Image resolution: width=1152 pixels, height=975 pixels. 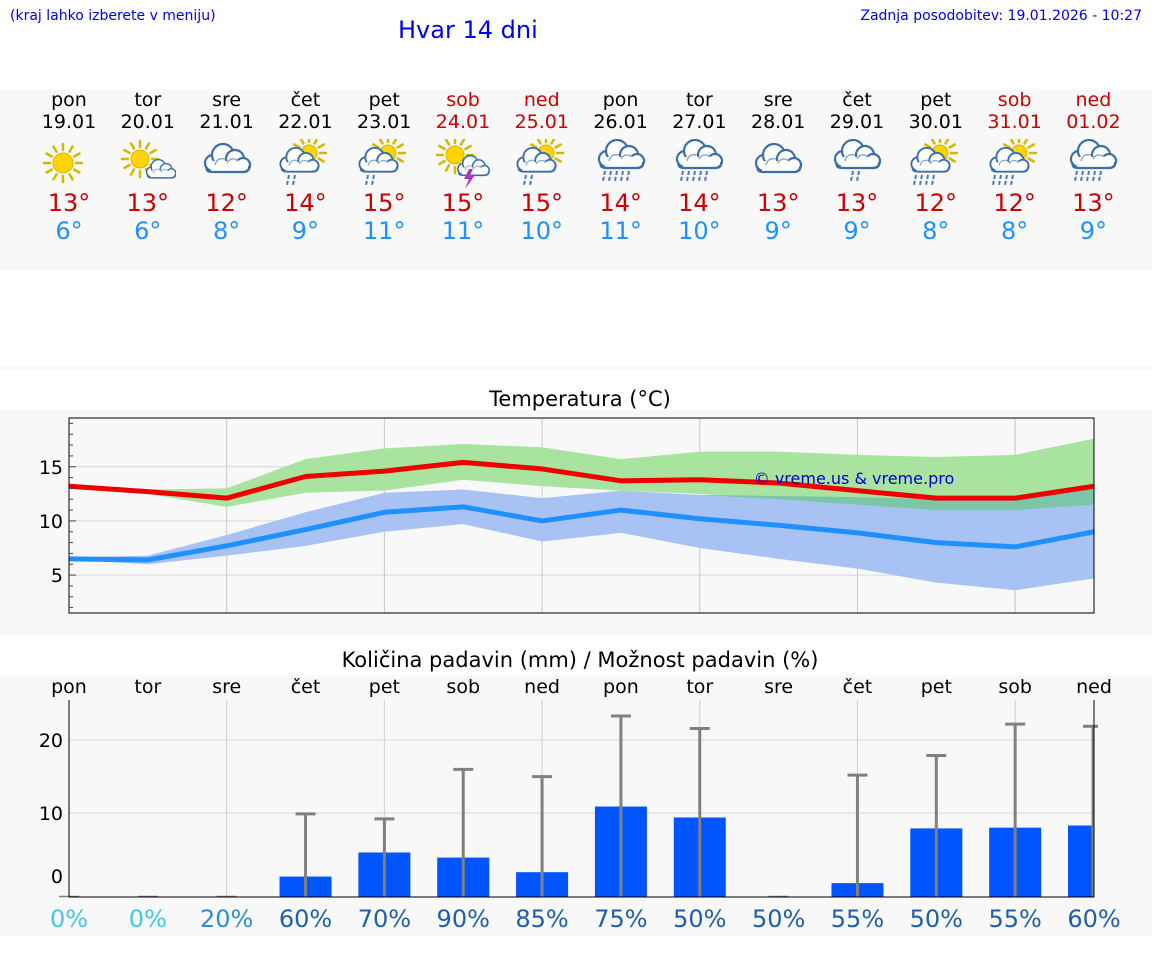 I want to click on precipitation-probability: 50%, so click(x=936, y=919).